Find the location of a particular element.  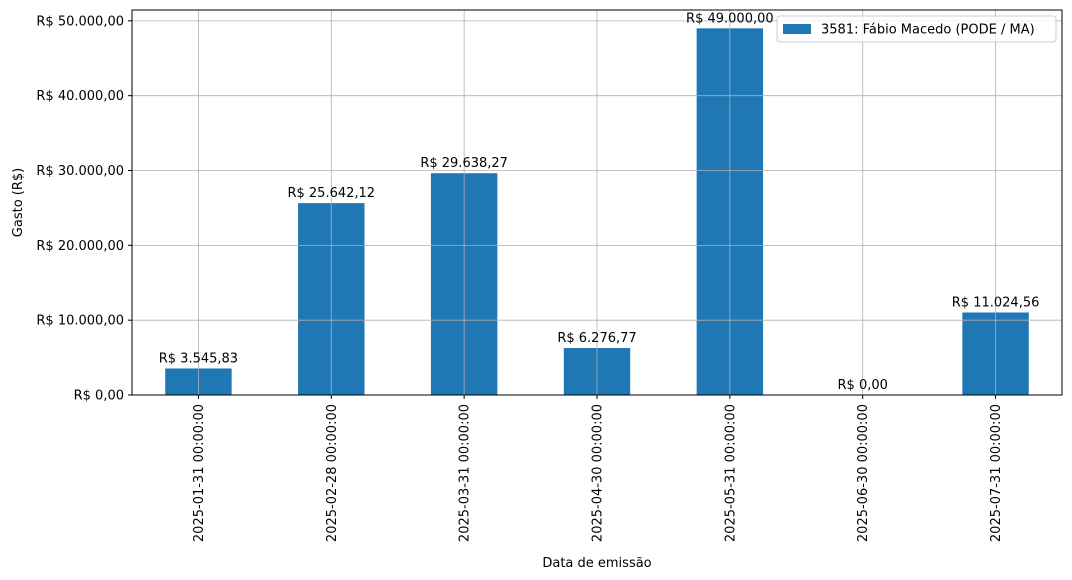

legend-label: 3581: Fábio Macedo (PODE / MA) is located at coordinates (928, 30).